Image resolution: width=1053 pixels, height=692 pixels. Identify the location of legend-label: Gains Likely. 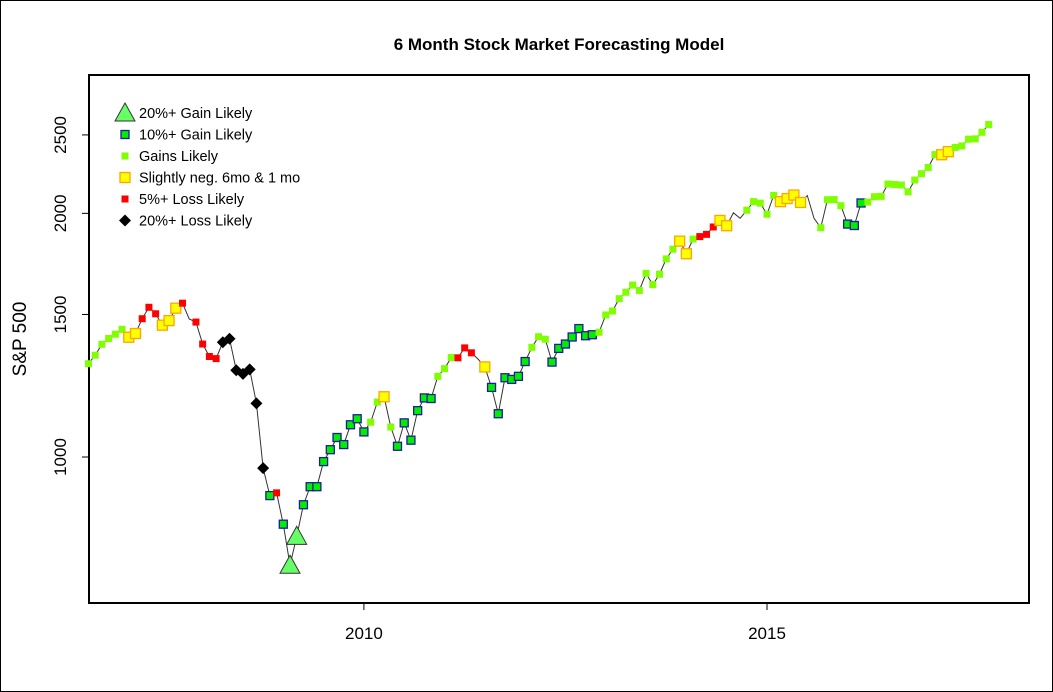
(179, 157).